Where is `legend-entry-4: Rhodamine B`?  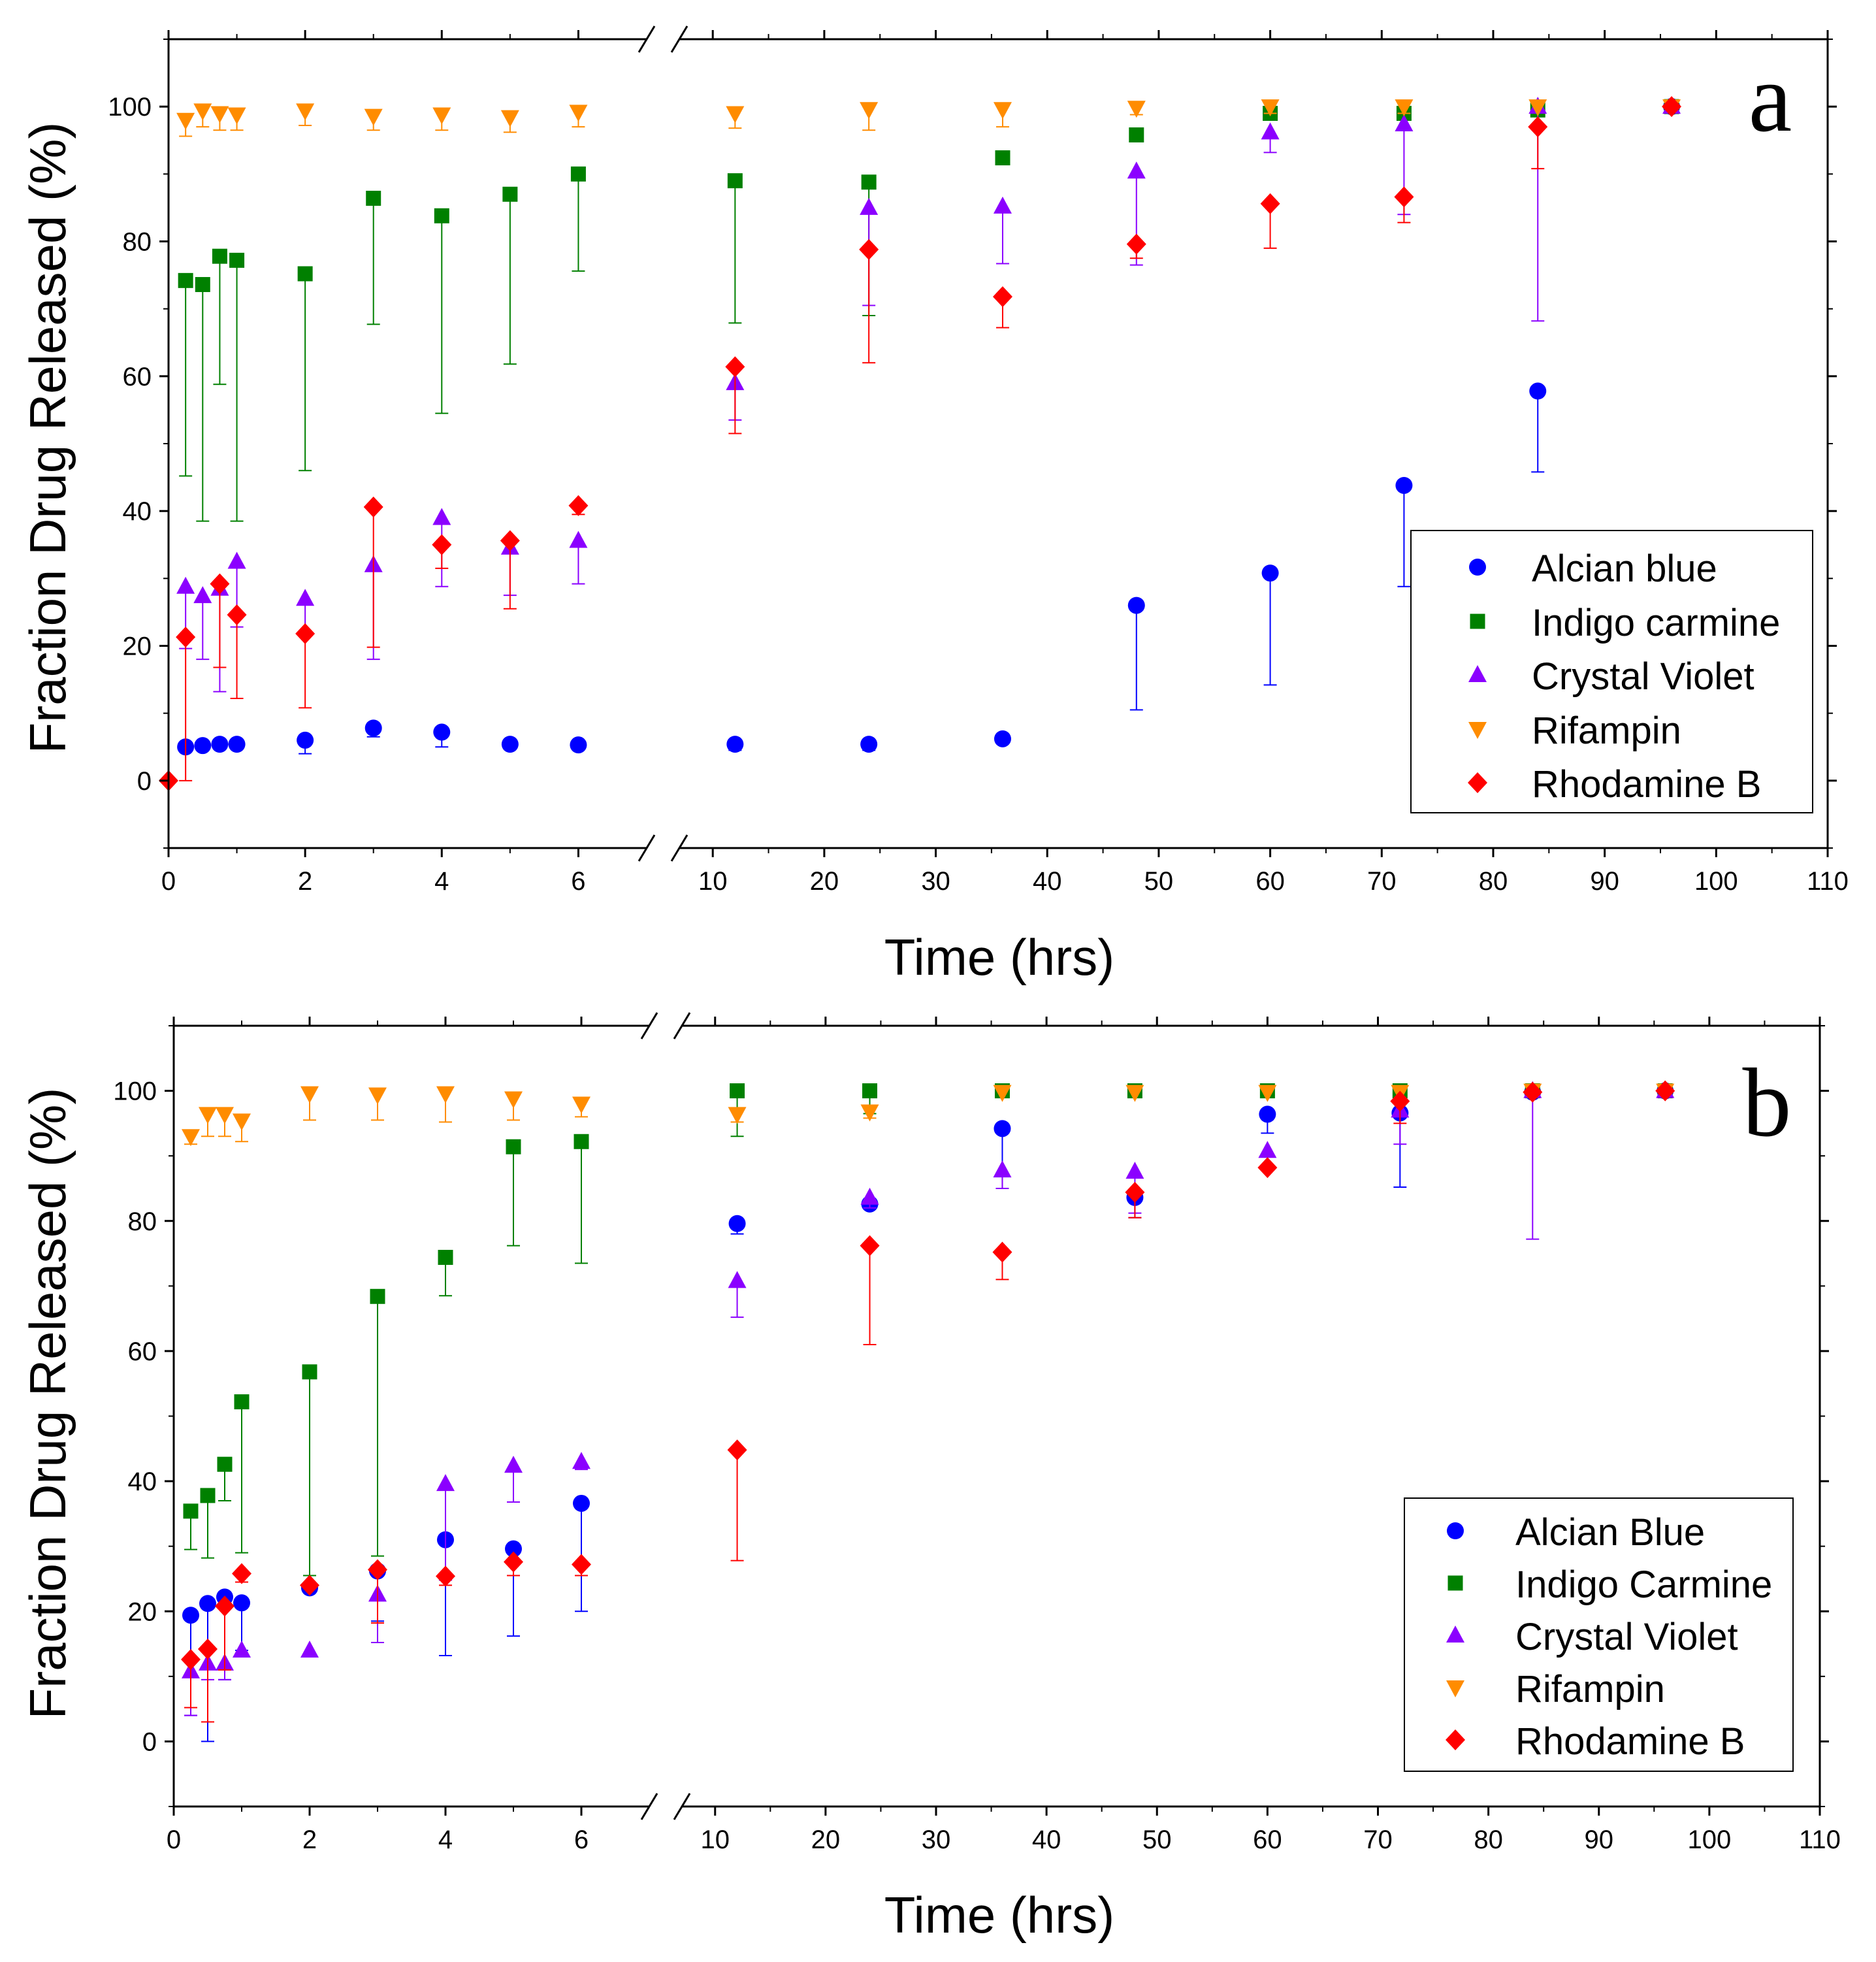
legend-entry-4: Rhodamine B is located at coordinates (1595, 1741).